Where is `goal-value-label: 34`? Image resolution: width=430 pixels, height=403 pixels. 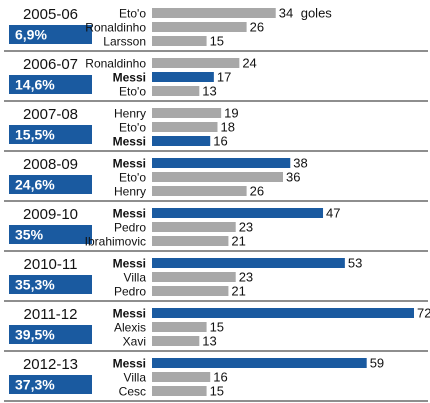 goal-value-label: 34 is located at coordinates (286, 13).